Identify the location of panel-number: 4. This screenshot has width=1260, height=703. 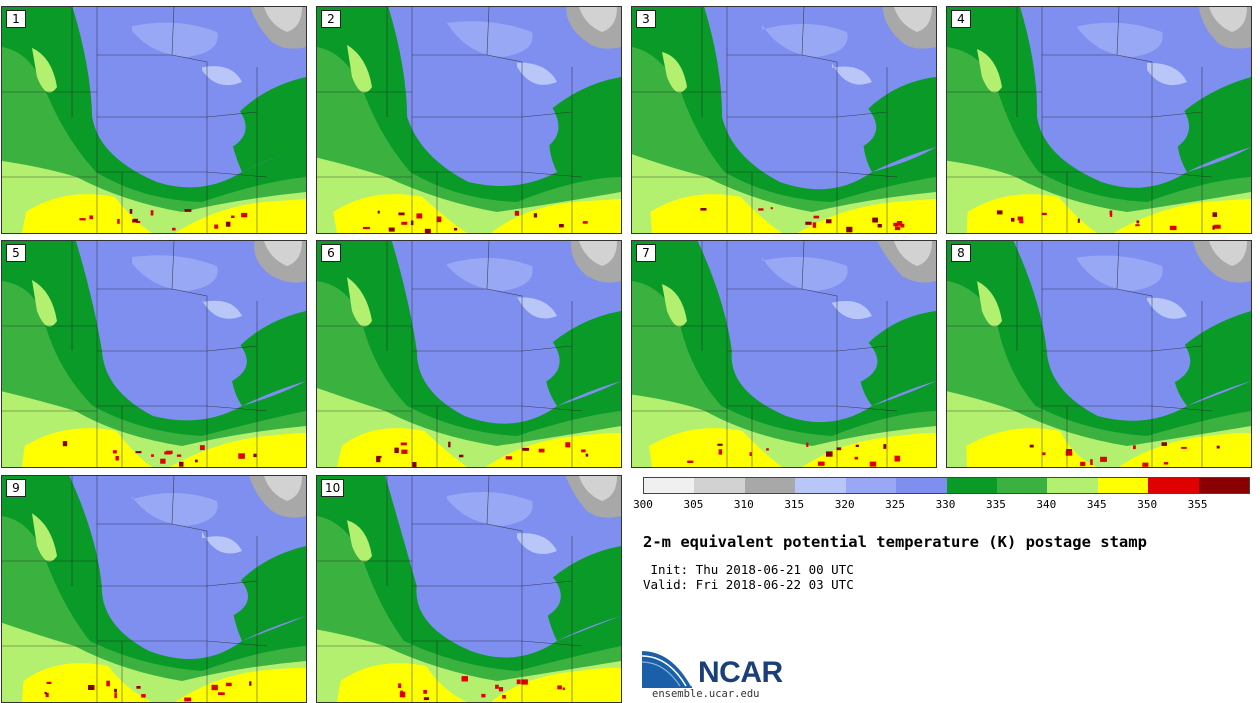
(961, 19).